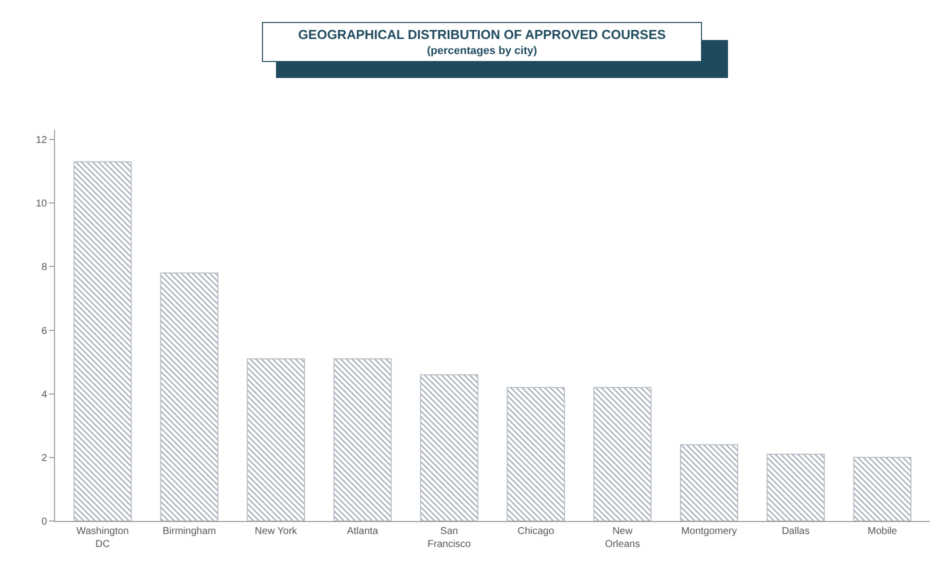 The height and width of the screenshot is (571, 950). I want to click on y-tick-label: 2, so click(44, 458).